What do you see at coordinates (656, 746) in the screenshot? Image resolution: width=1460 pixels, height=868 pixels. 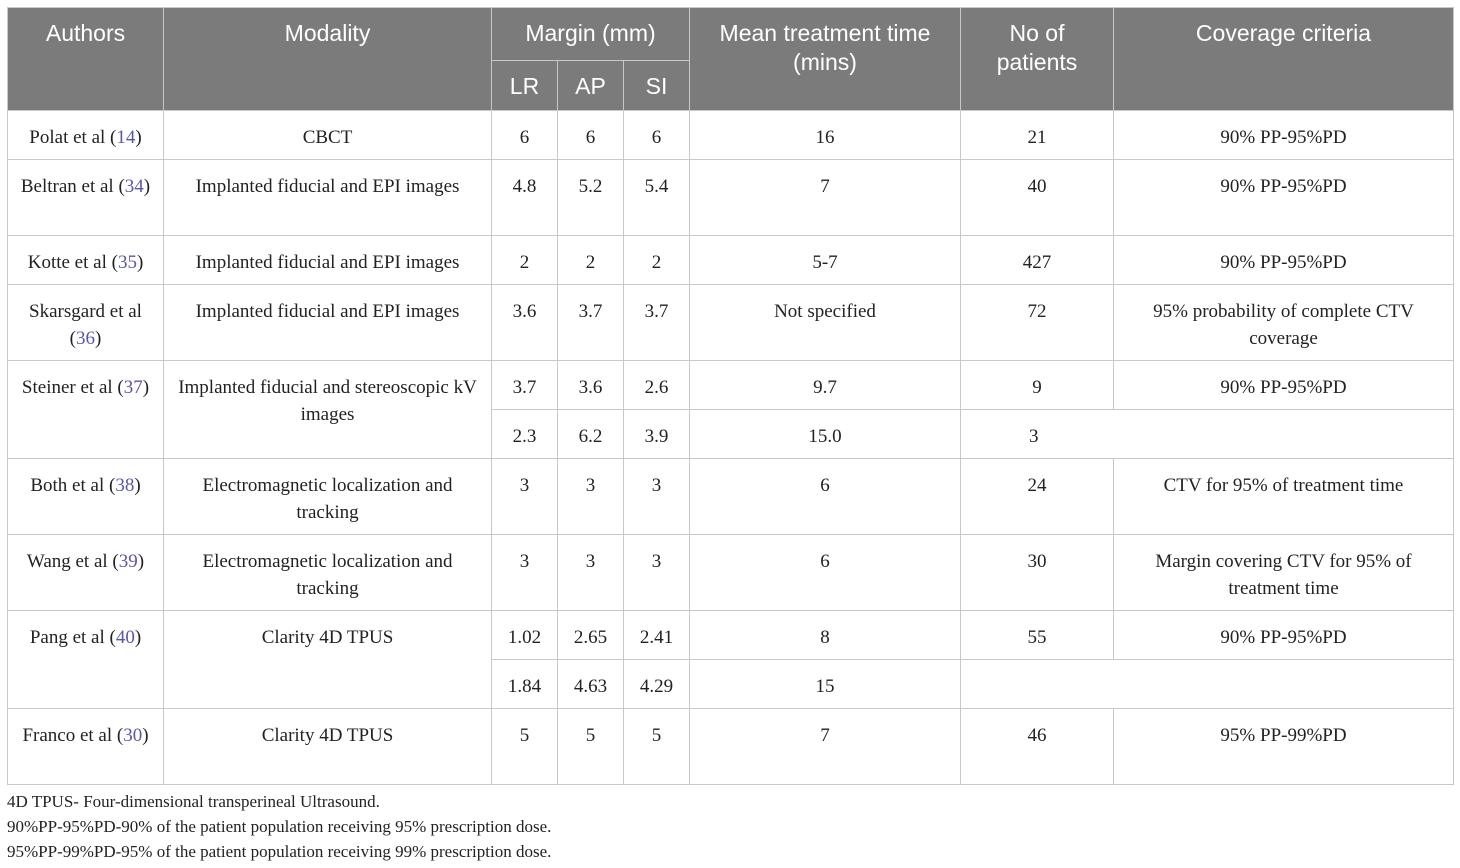 I see `si-cell: 5` at bounding box center [656, 746].